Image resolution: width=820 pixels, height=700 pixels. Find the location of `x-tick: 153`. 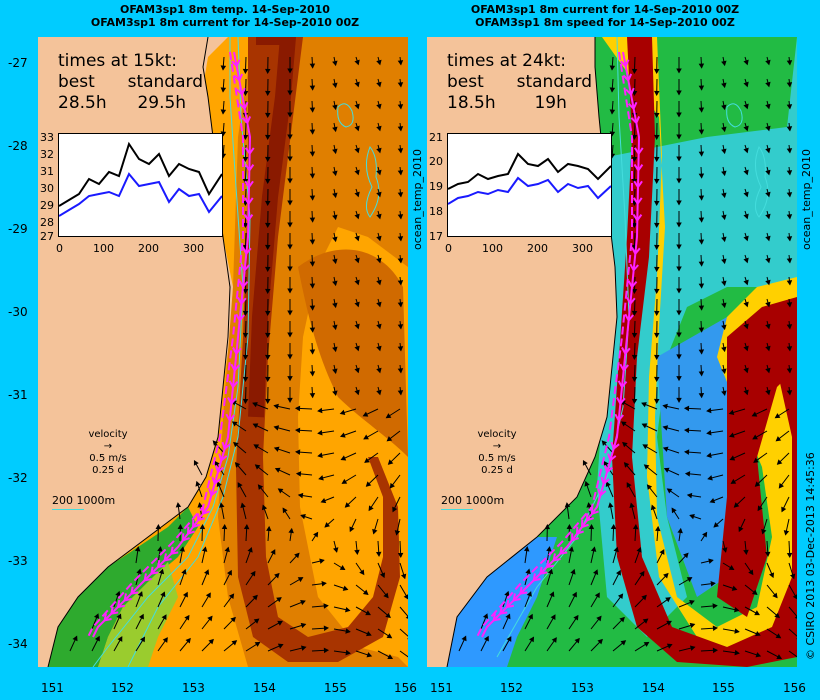

x-tick: 153 is located at coordinates (582, 688).